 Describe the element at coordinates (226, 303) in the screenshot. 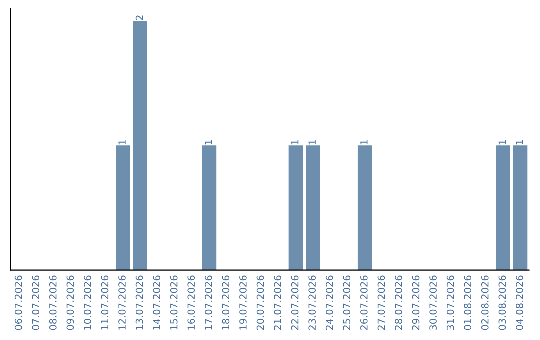

I see `x-tick-label: 18.07.2026` at that location.